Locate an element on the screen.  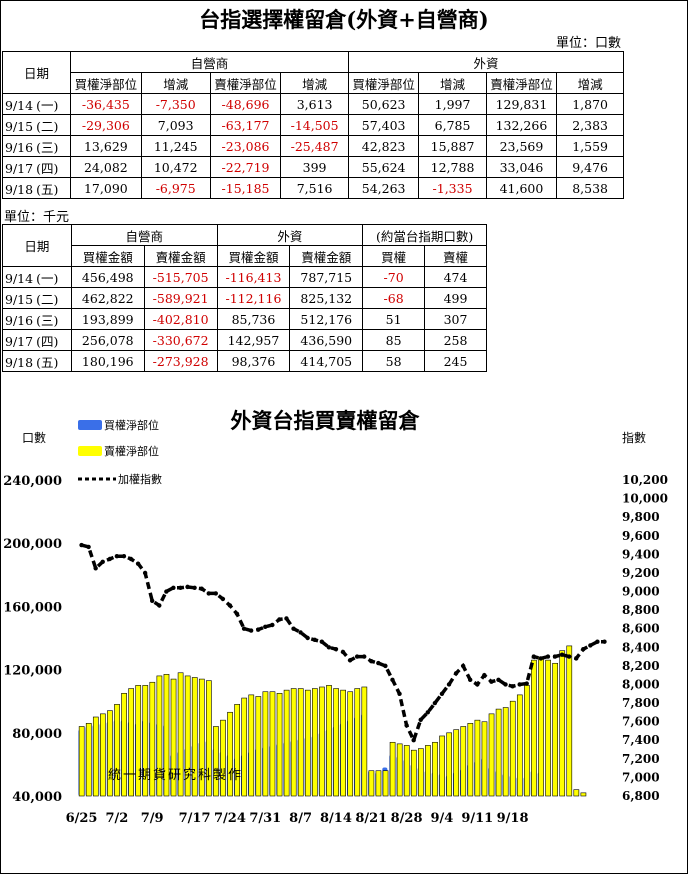
table-cell: -402,810 is located at coordinates (180, 319).